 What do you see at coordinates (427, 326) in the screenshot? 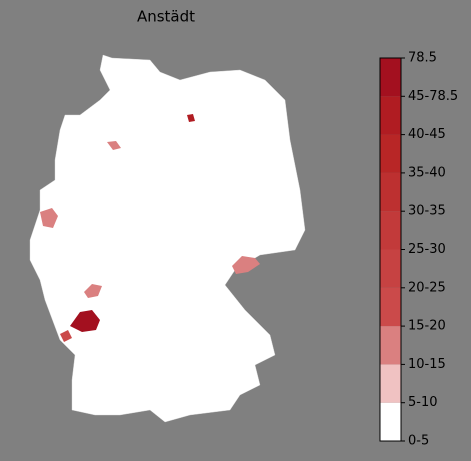
I see `colorbar-label: 15-20` at bounding box center [427, 326].